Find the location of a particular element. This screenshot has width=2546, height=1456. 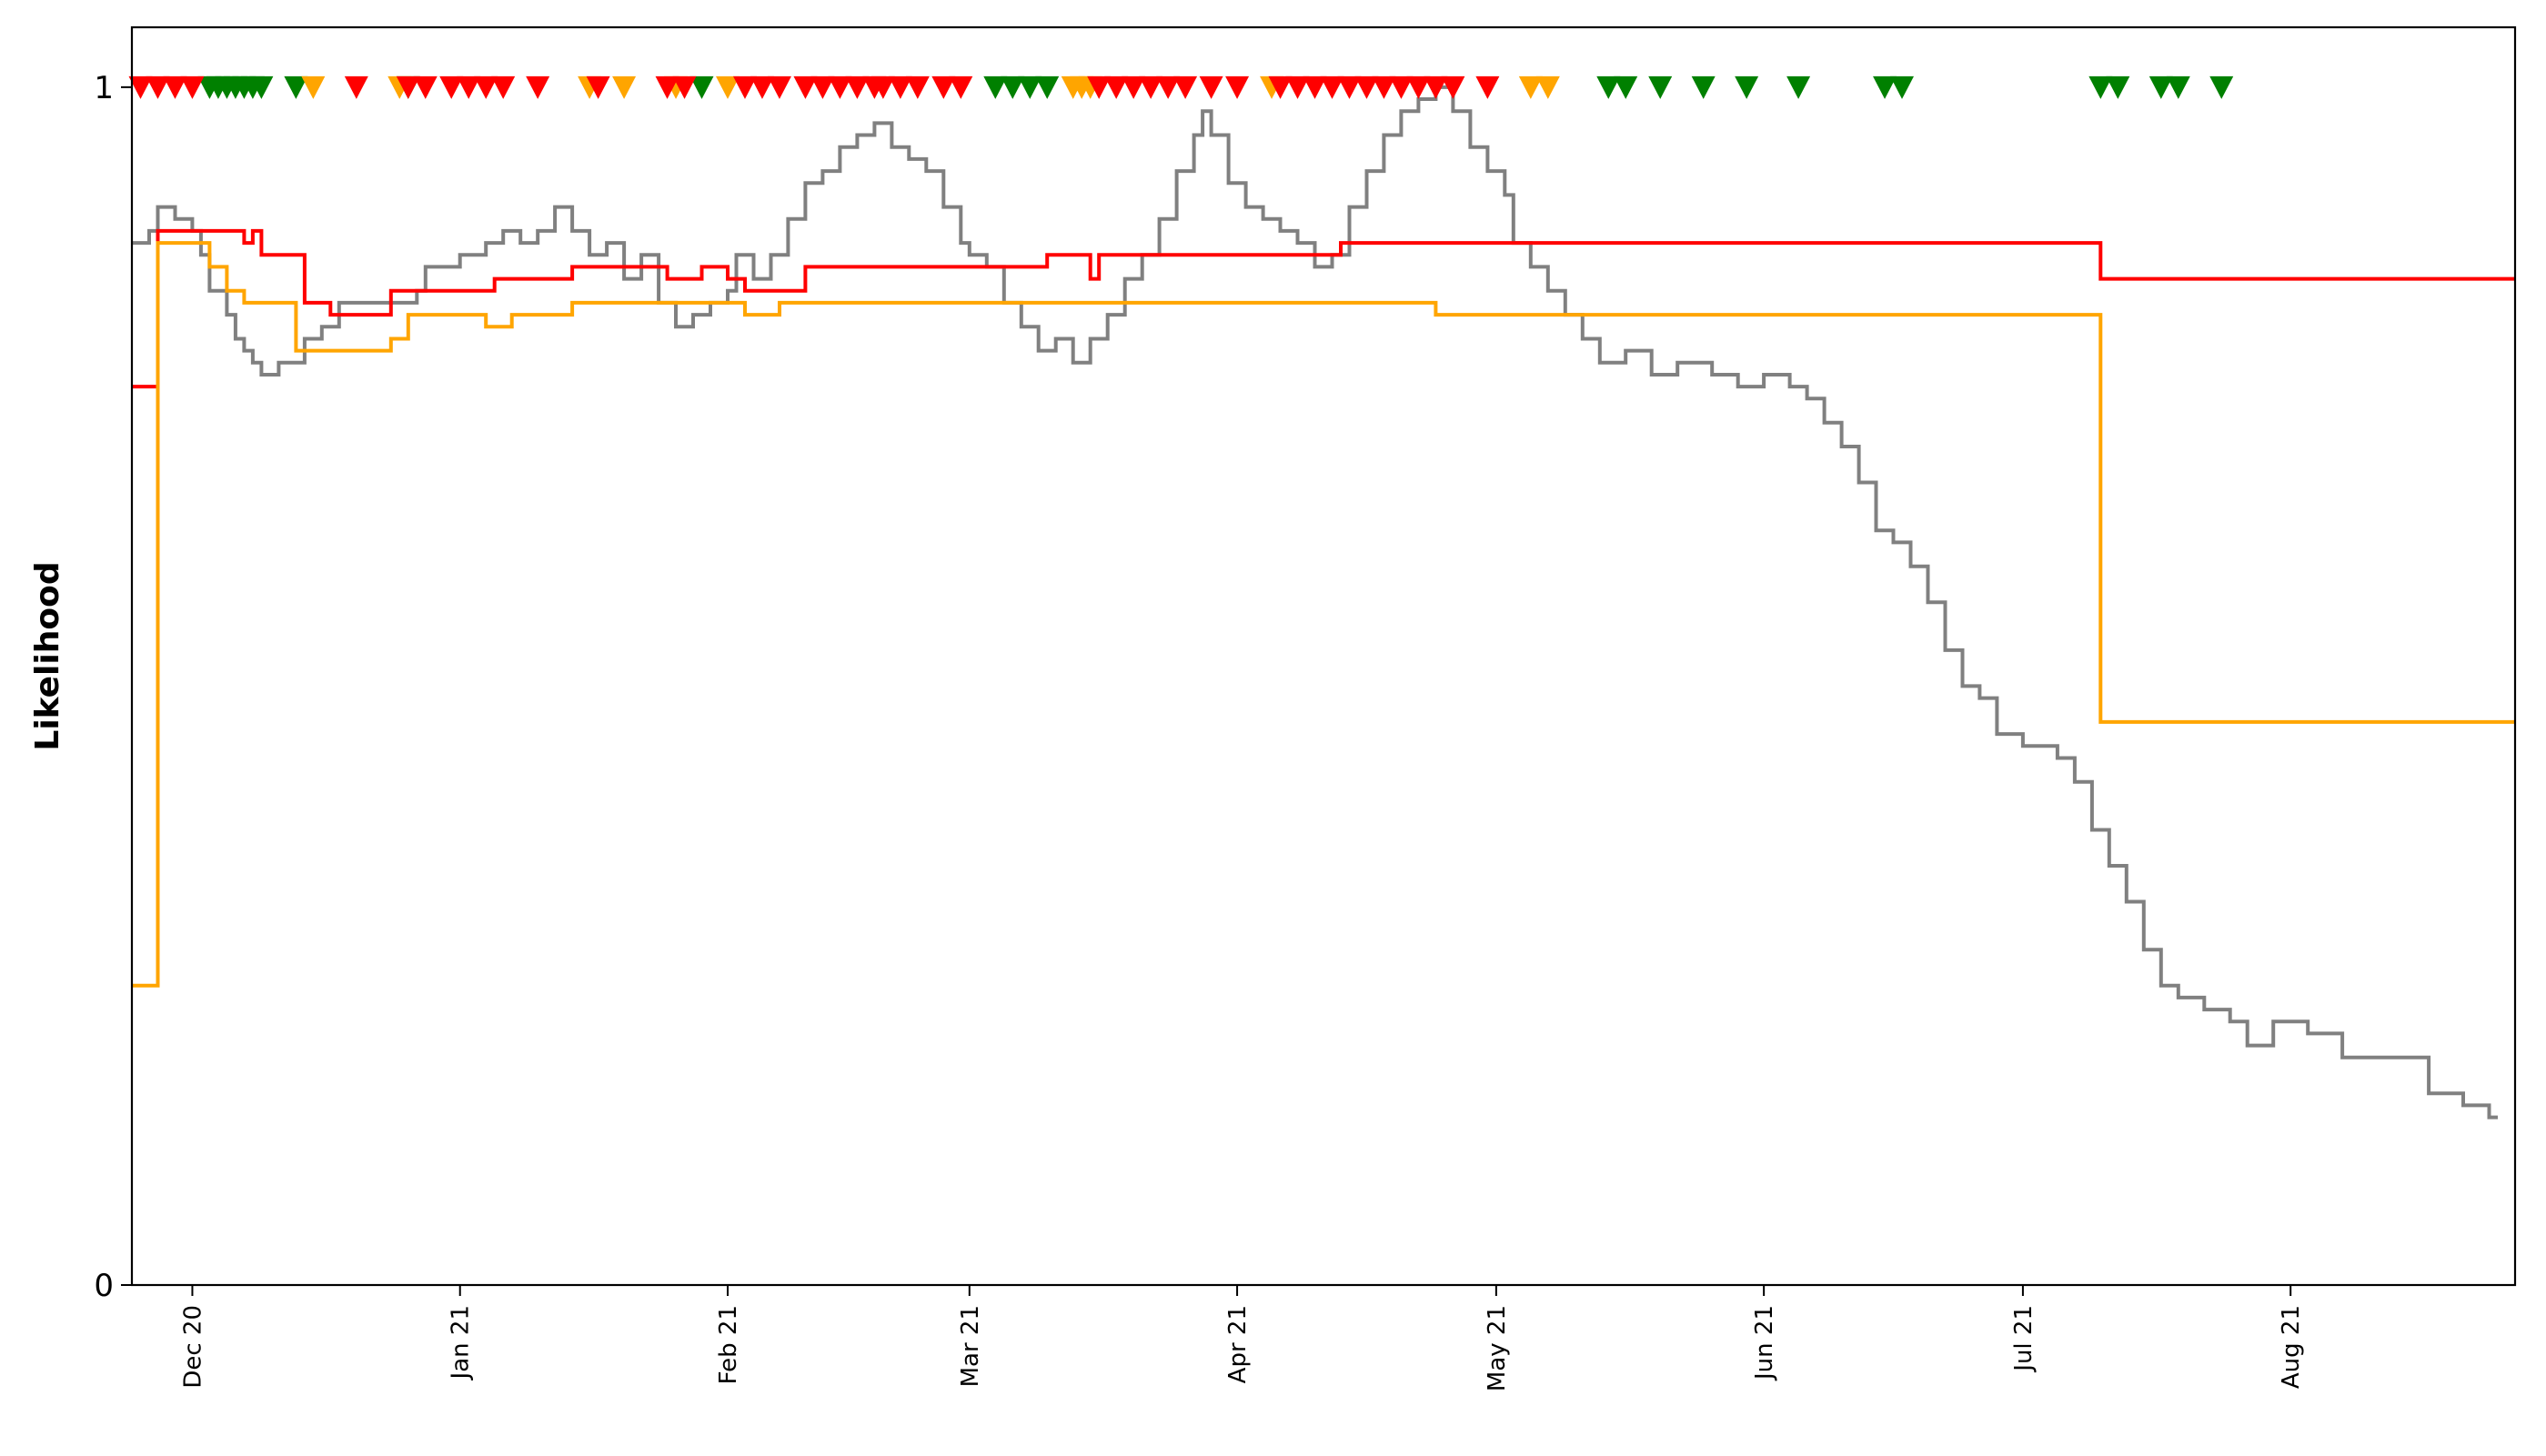

x-tick-label: Mar 21 is located at coordinates (971, 1346).